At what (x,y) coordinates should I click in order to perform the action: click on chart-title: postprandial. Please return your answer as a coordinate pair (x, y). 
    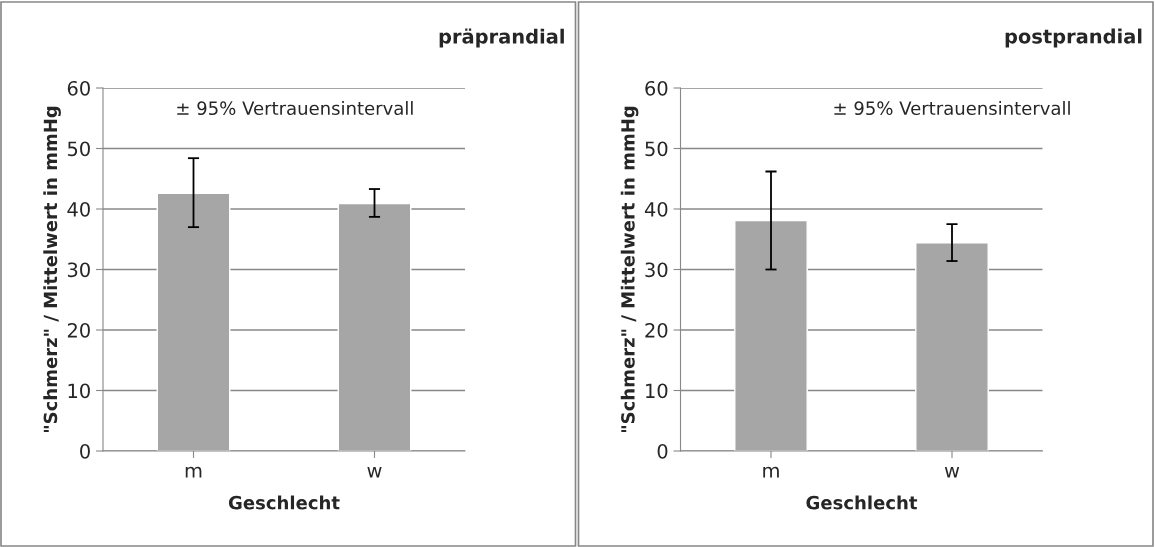
    Looking at the image, I should click on (1073, 38).